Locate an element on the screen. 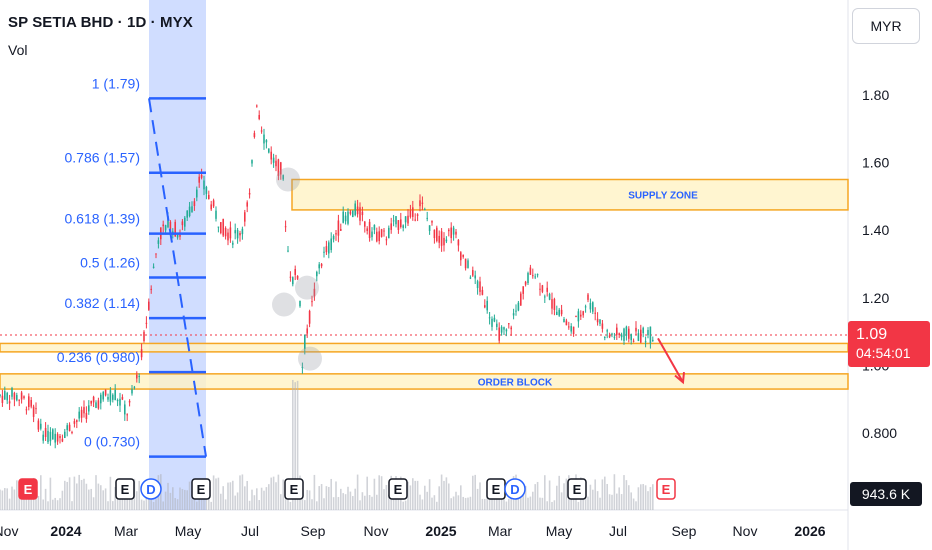 The image size is (932, 550). projection-arrow is located at coordinates (670, 360).